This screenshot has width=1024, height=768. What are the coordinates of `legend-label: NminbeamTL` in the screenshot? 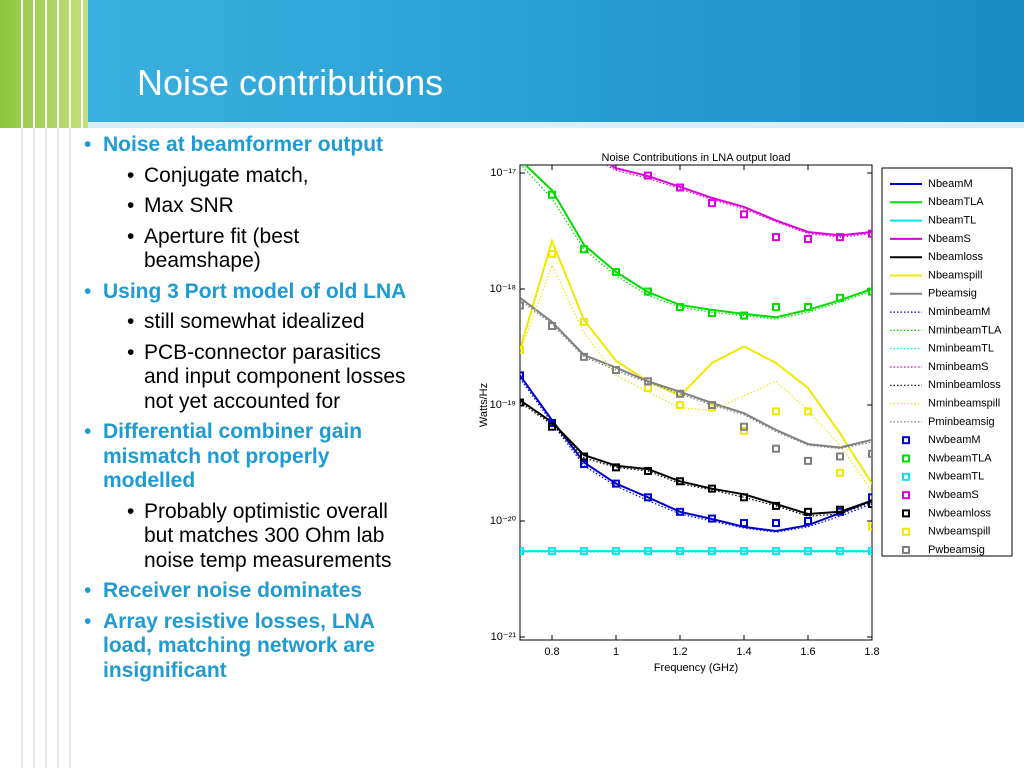 It's located at (961, 349).